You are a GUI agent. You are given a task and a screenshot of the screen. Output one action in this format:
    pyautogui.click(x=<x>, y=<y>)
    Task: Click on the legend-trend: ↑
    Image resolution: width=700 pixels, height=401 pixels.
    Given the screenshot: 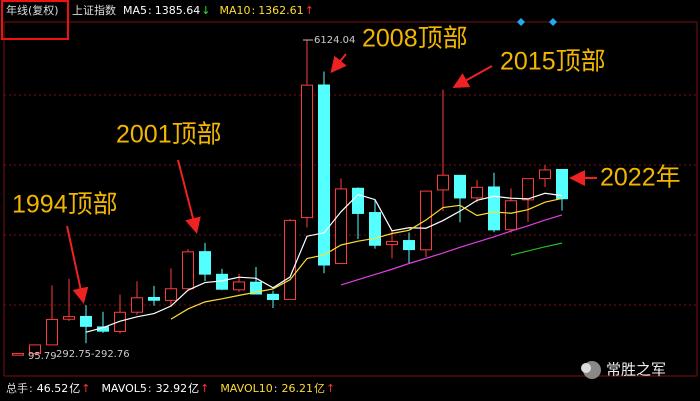 What is the action you would take?
    pyautogui.click(x=309, y=10)
    